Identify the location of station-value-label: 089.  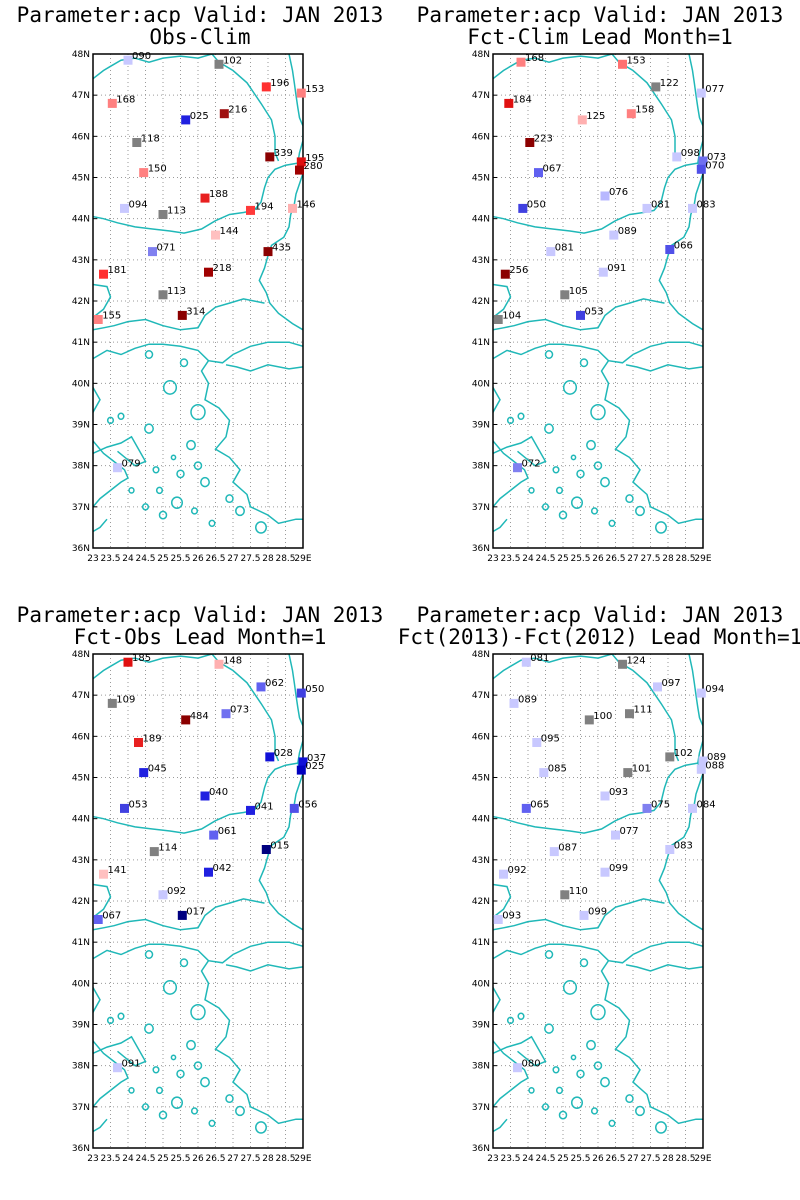
(716, 757).